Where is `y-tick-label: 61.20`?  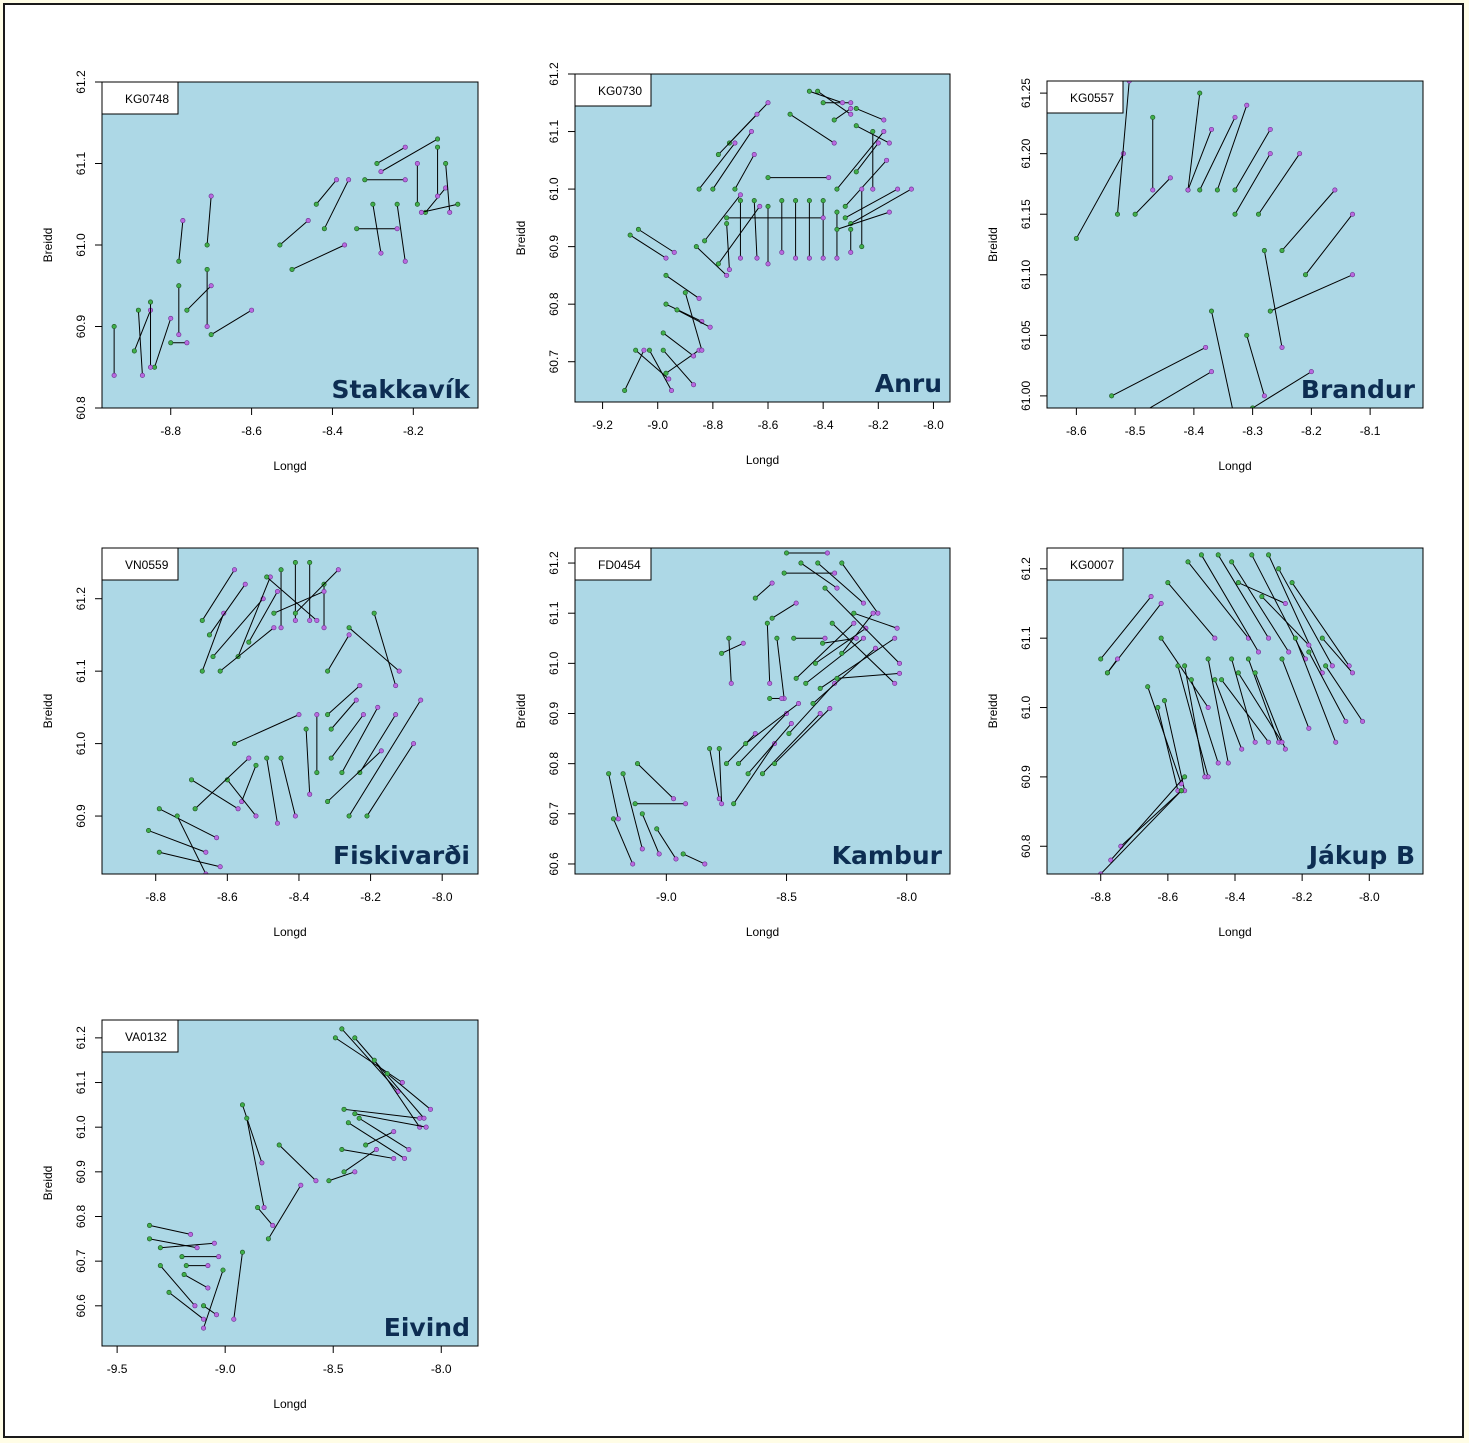 y-tick-label: 61.20 is located at coordinates (1026, 153).